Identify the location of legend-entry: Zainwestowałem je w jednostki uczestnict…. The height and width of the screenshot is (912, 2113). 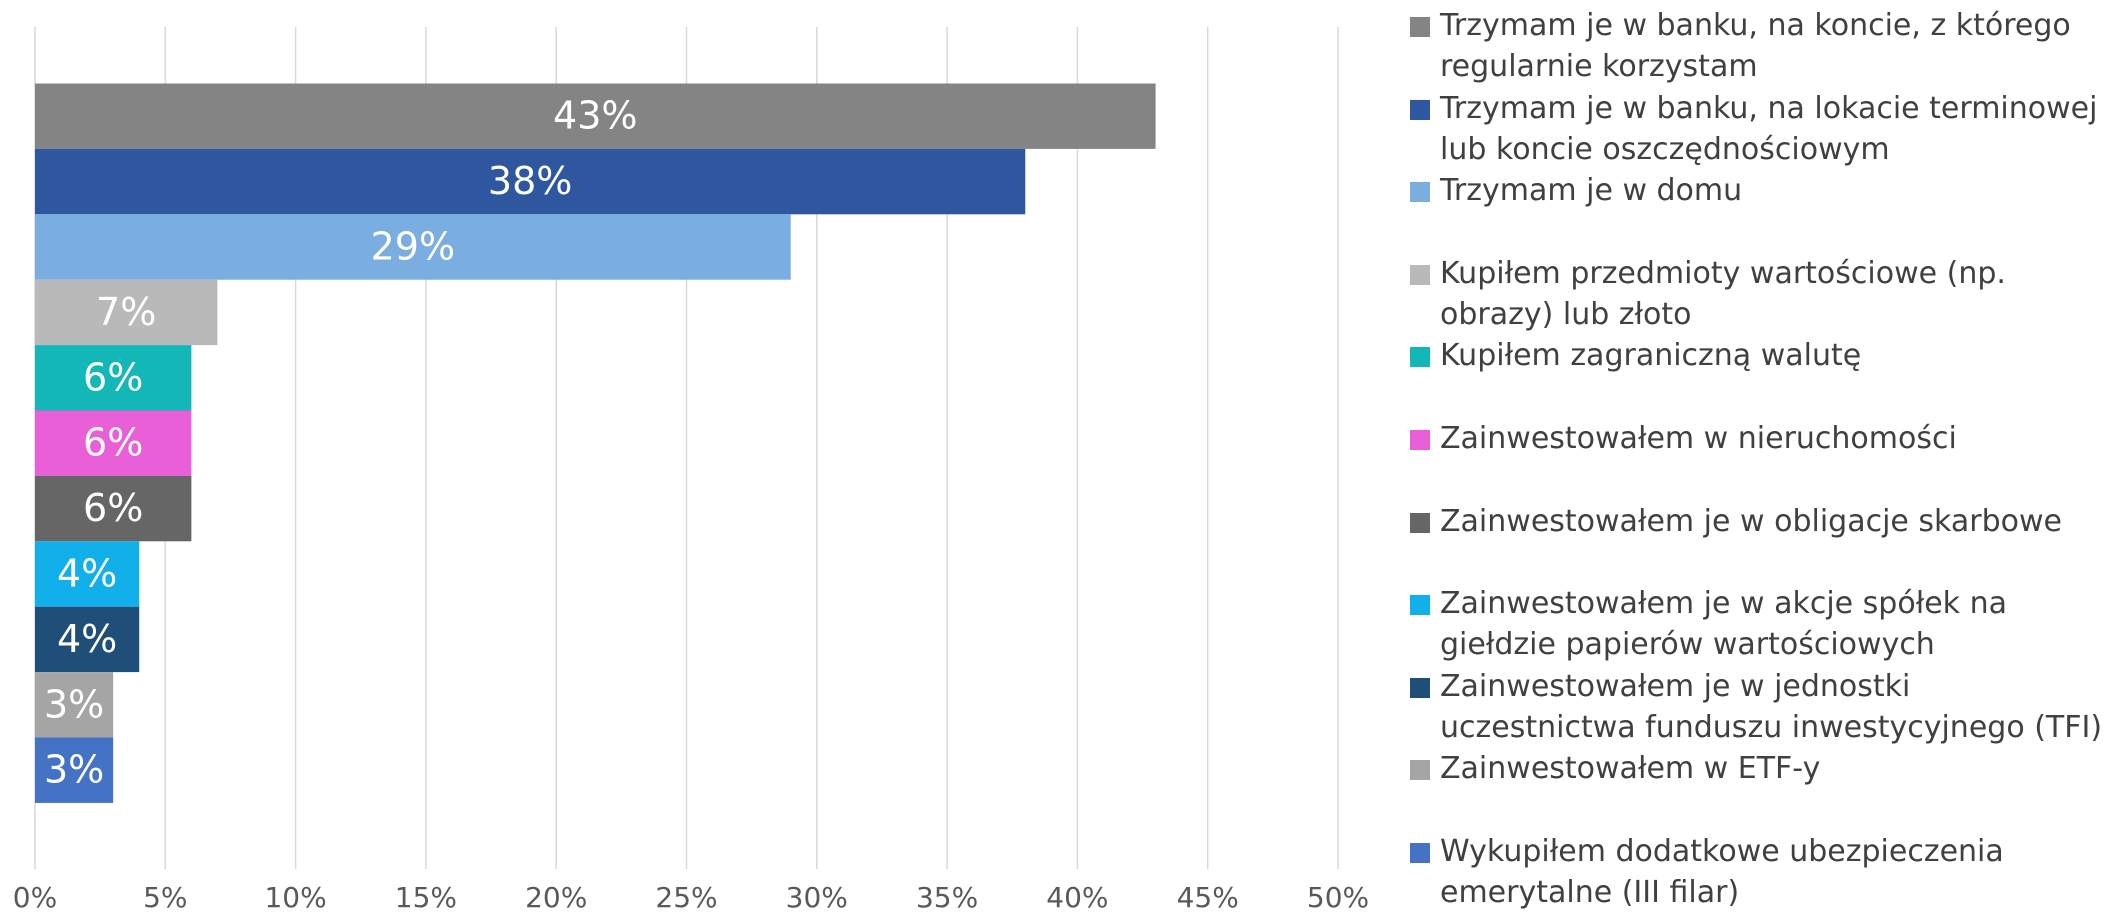
(1760, 707).